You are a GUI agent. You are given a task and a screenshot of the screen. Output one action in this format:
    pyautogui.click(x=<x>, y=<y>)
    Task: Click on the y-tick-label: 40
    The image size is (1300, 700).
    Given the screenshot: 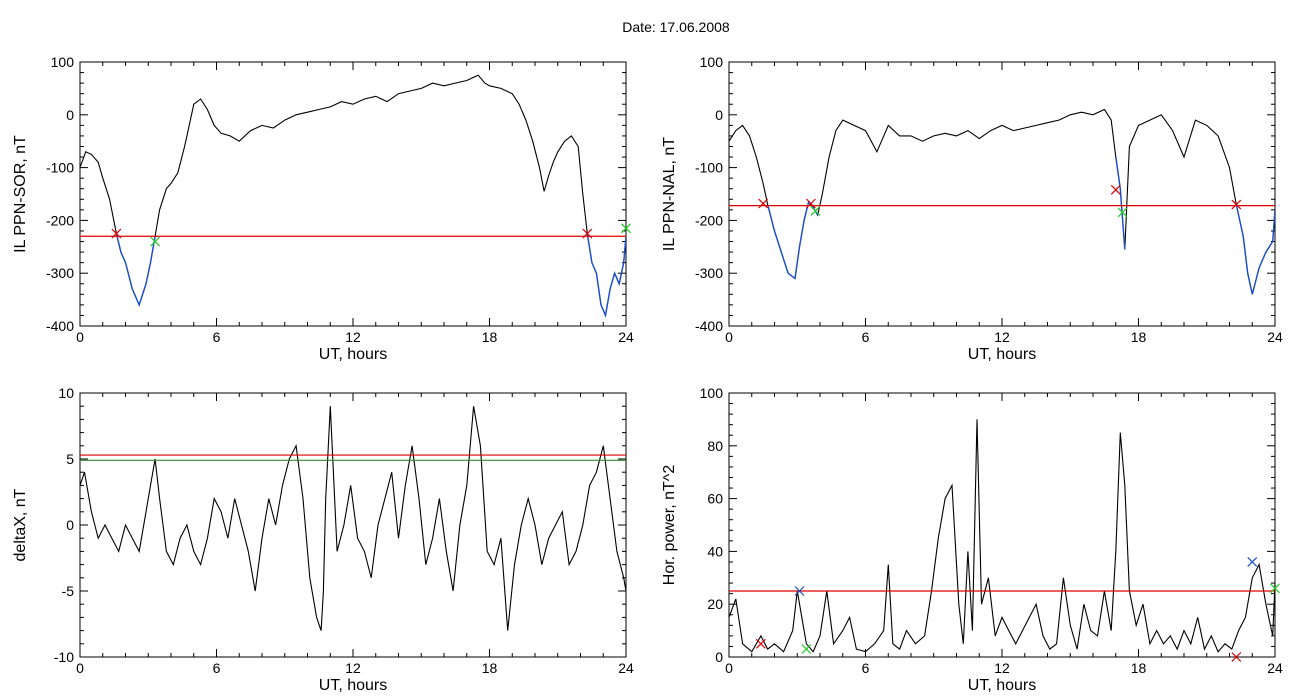 What is the action you would take?
    pyautogui.click(x=715, y=551)
    